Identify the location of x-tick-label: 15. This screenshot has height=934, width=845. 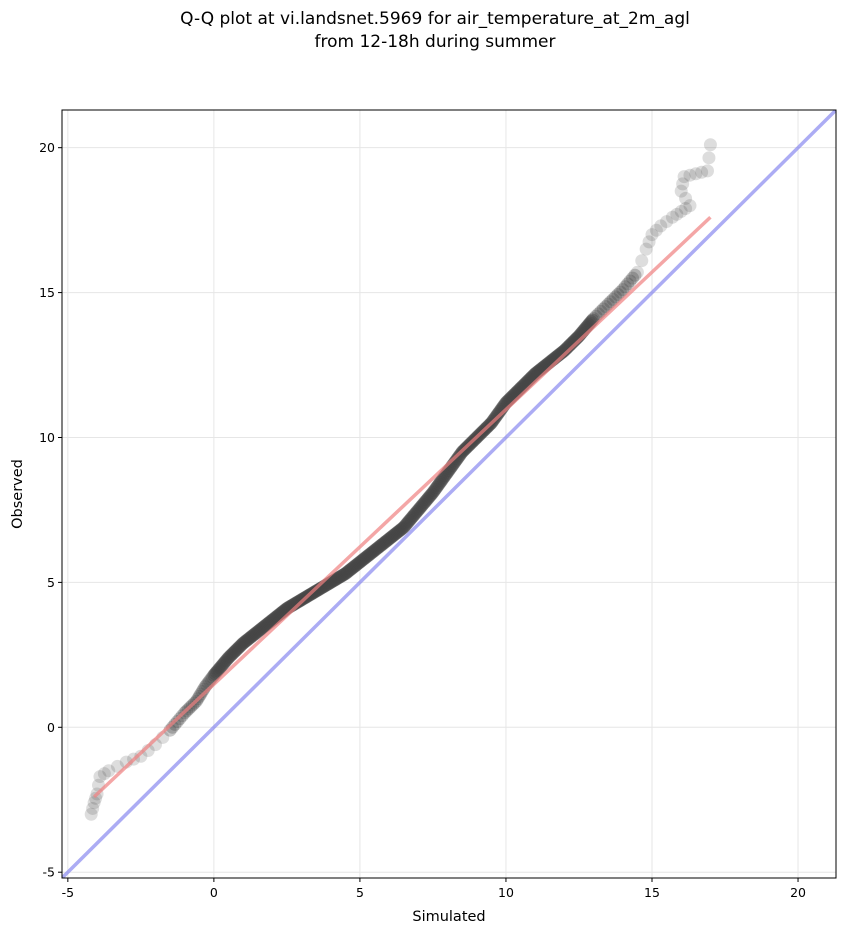
(652, 892).